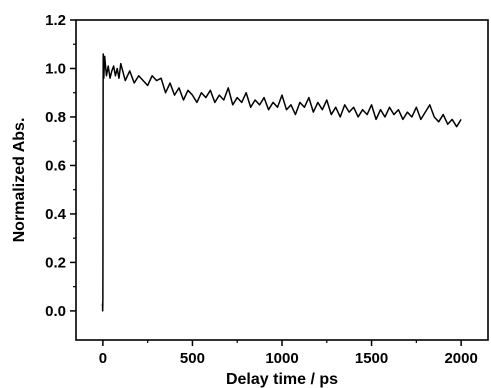  What do you see at coordinates (73, 165) in the screenshot?
I see `y-axis-ticks` at bounding box center [73, 165].